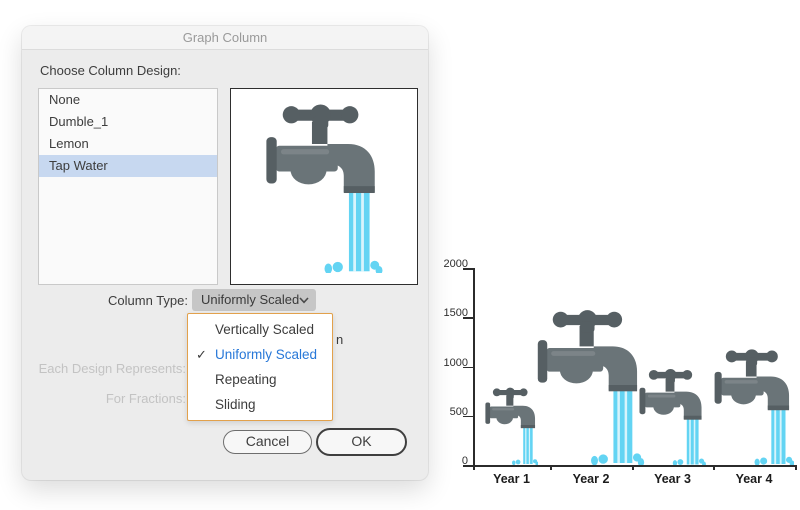 This screenshot has width=800, height=510. Describe the element at coordinates (265, 329) in the screenshot. I see `menu-item-label: Vertically Scaled` at that location.